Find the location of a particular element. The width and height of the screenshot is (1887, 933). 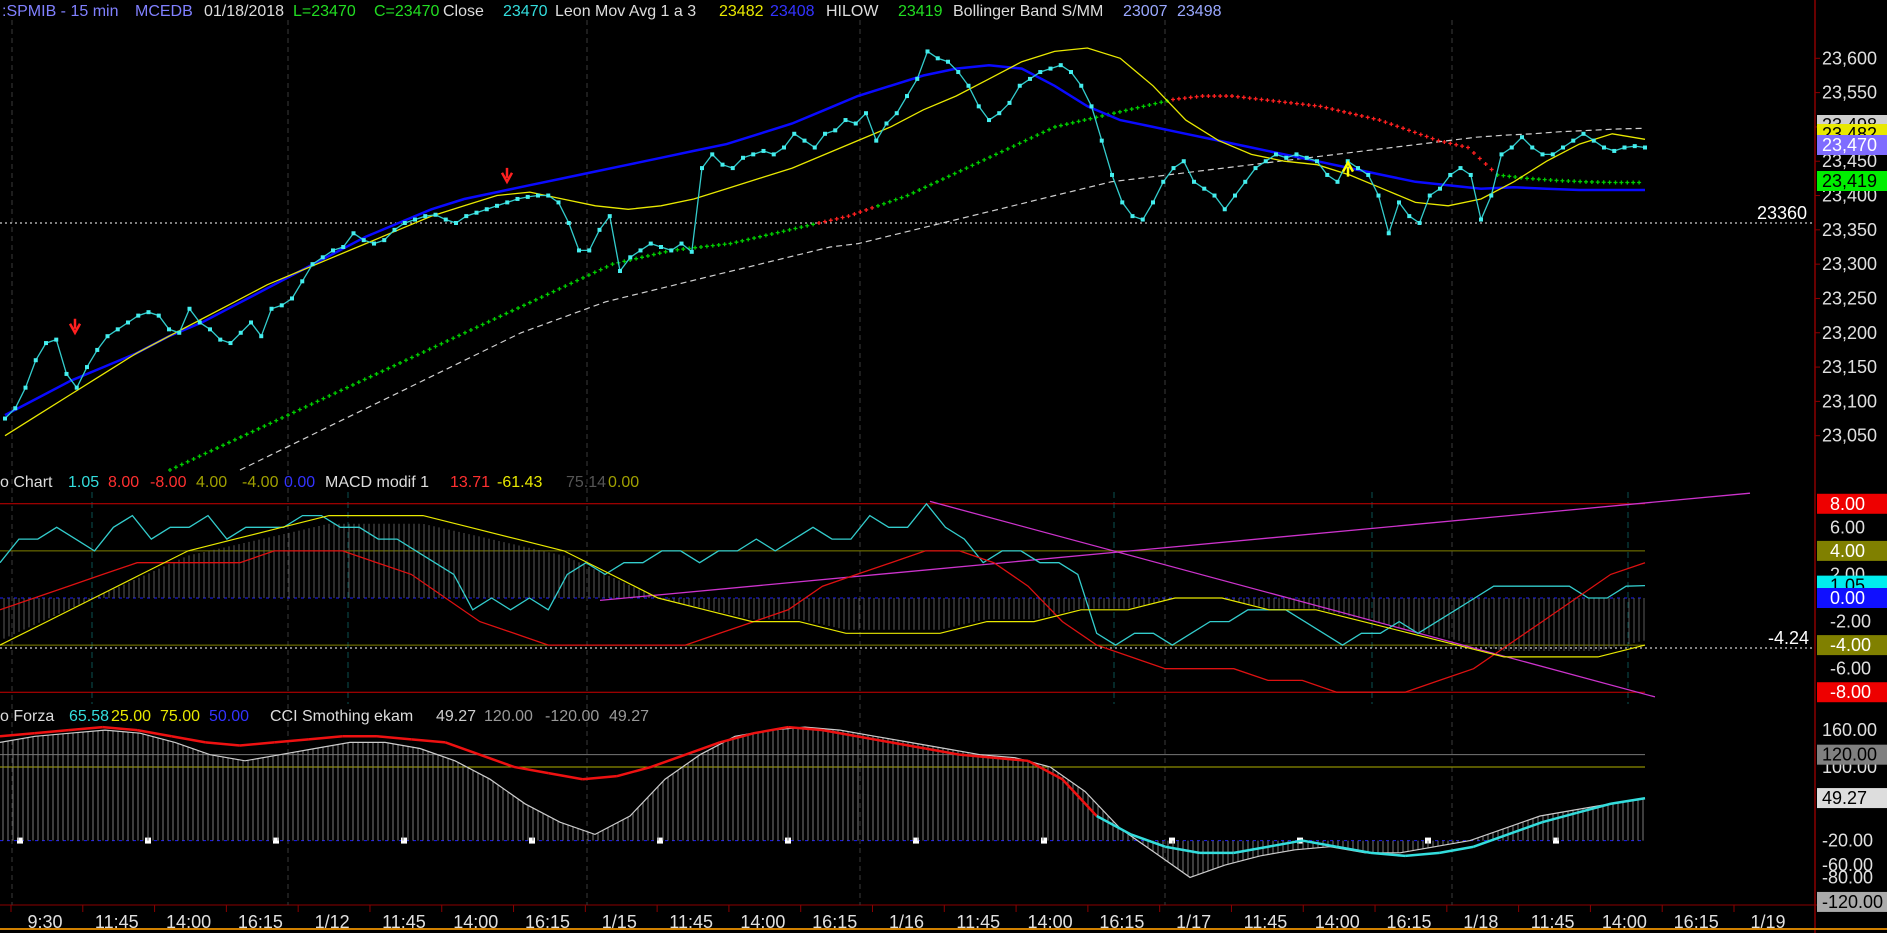

header-hilow-value: 23419 is located at coordinates (920, 11).